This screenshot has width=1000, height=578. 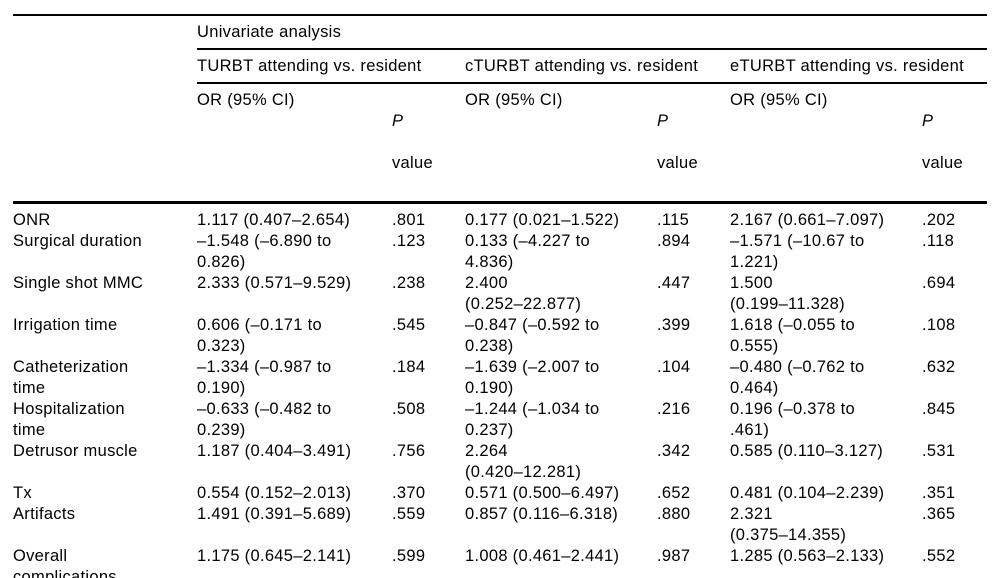 What do you see at coordinates (939, 367) in the screenshot?
I see `p-value-cell: .632` at bounding box center [939, 367].